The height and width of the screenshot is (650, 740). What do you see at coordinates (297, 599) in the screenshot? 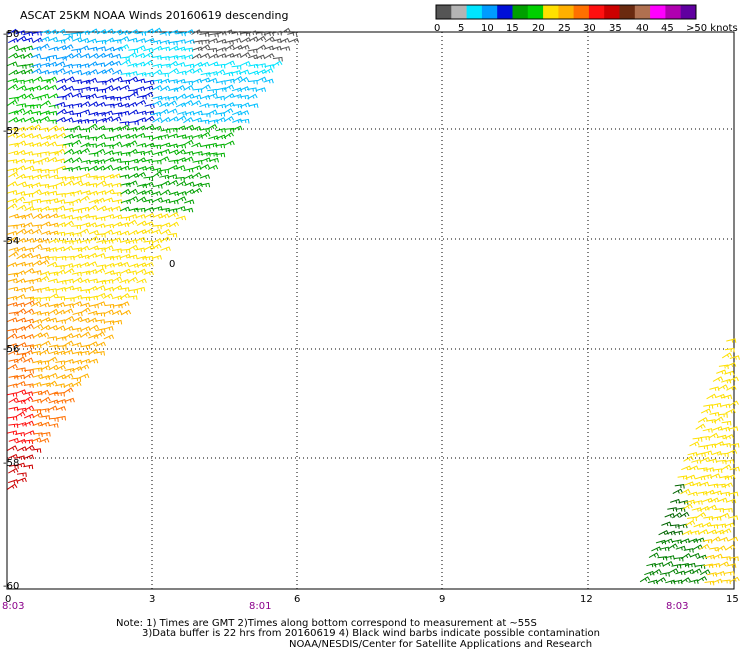
I see `lon-label-6: 6` at bounding box center [297, 599].